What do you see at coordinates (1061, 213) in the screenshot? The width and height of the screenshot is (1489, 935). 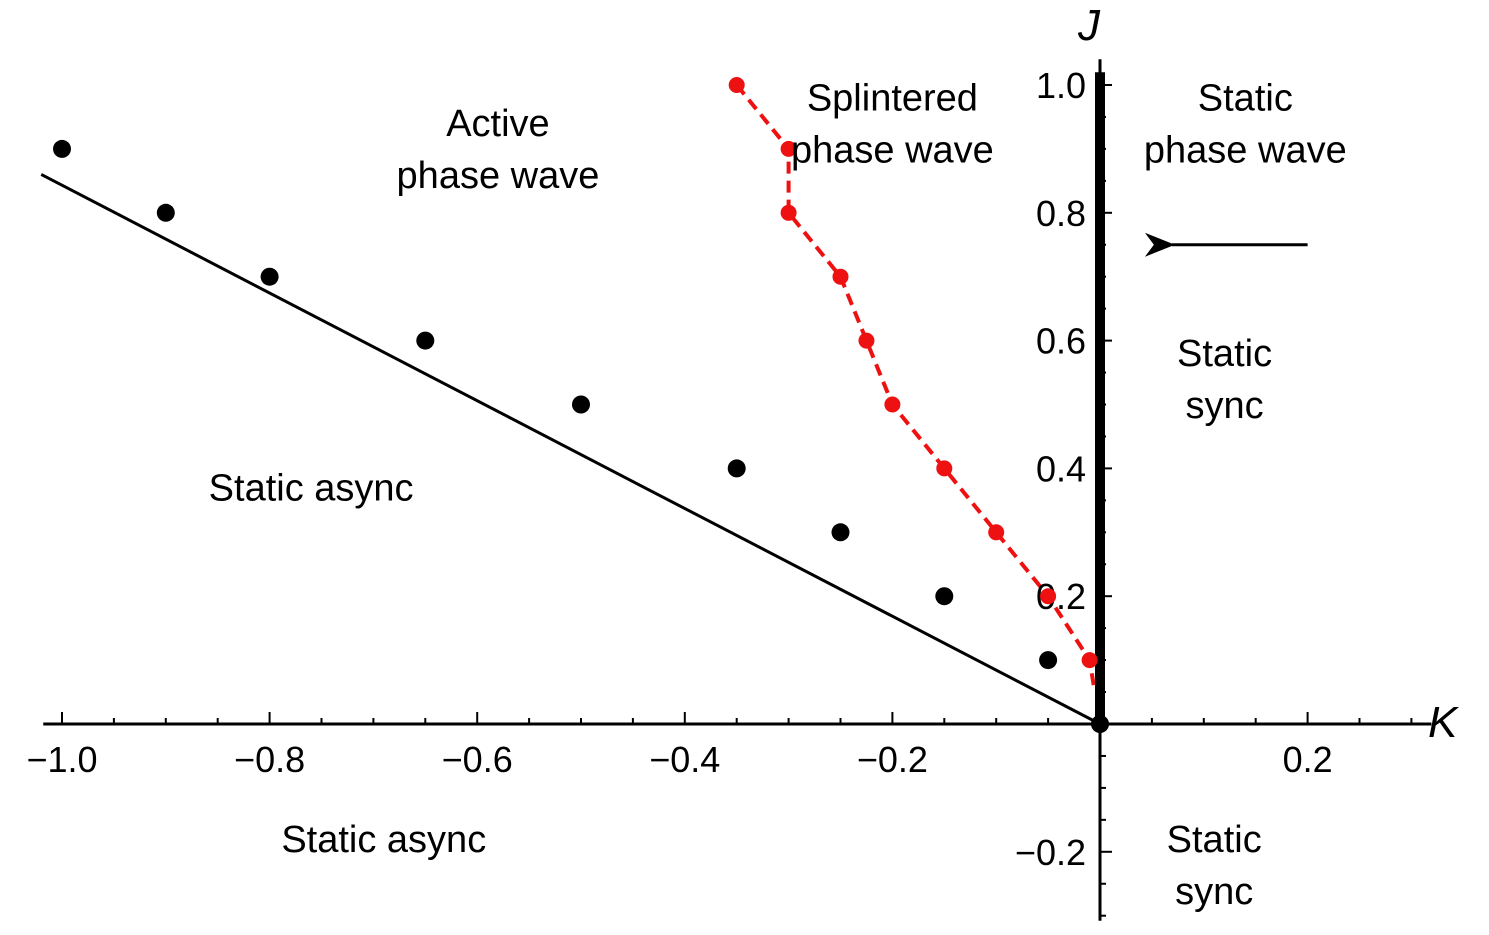 I see `y-tick-label: 0.8` at bounding box center [1061, 213].